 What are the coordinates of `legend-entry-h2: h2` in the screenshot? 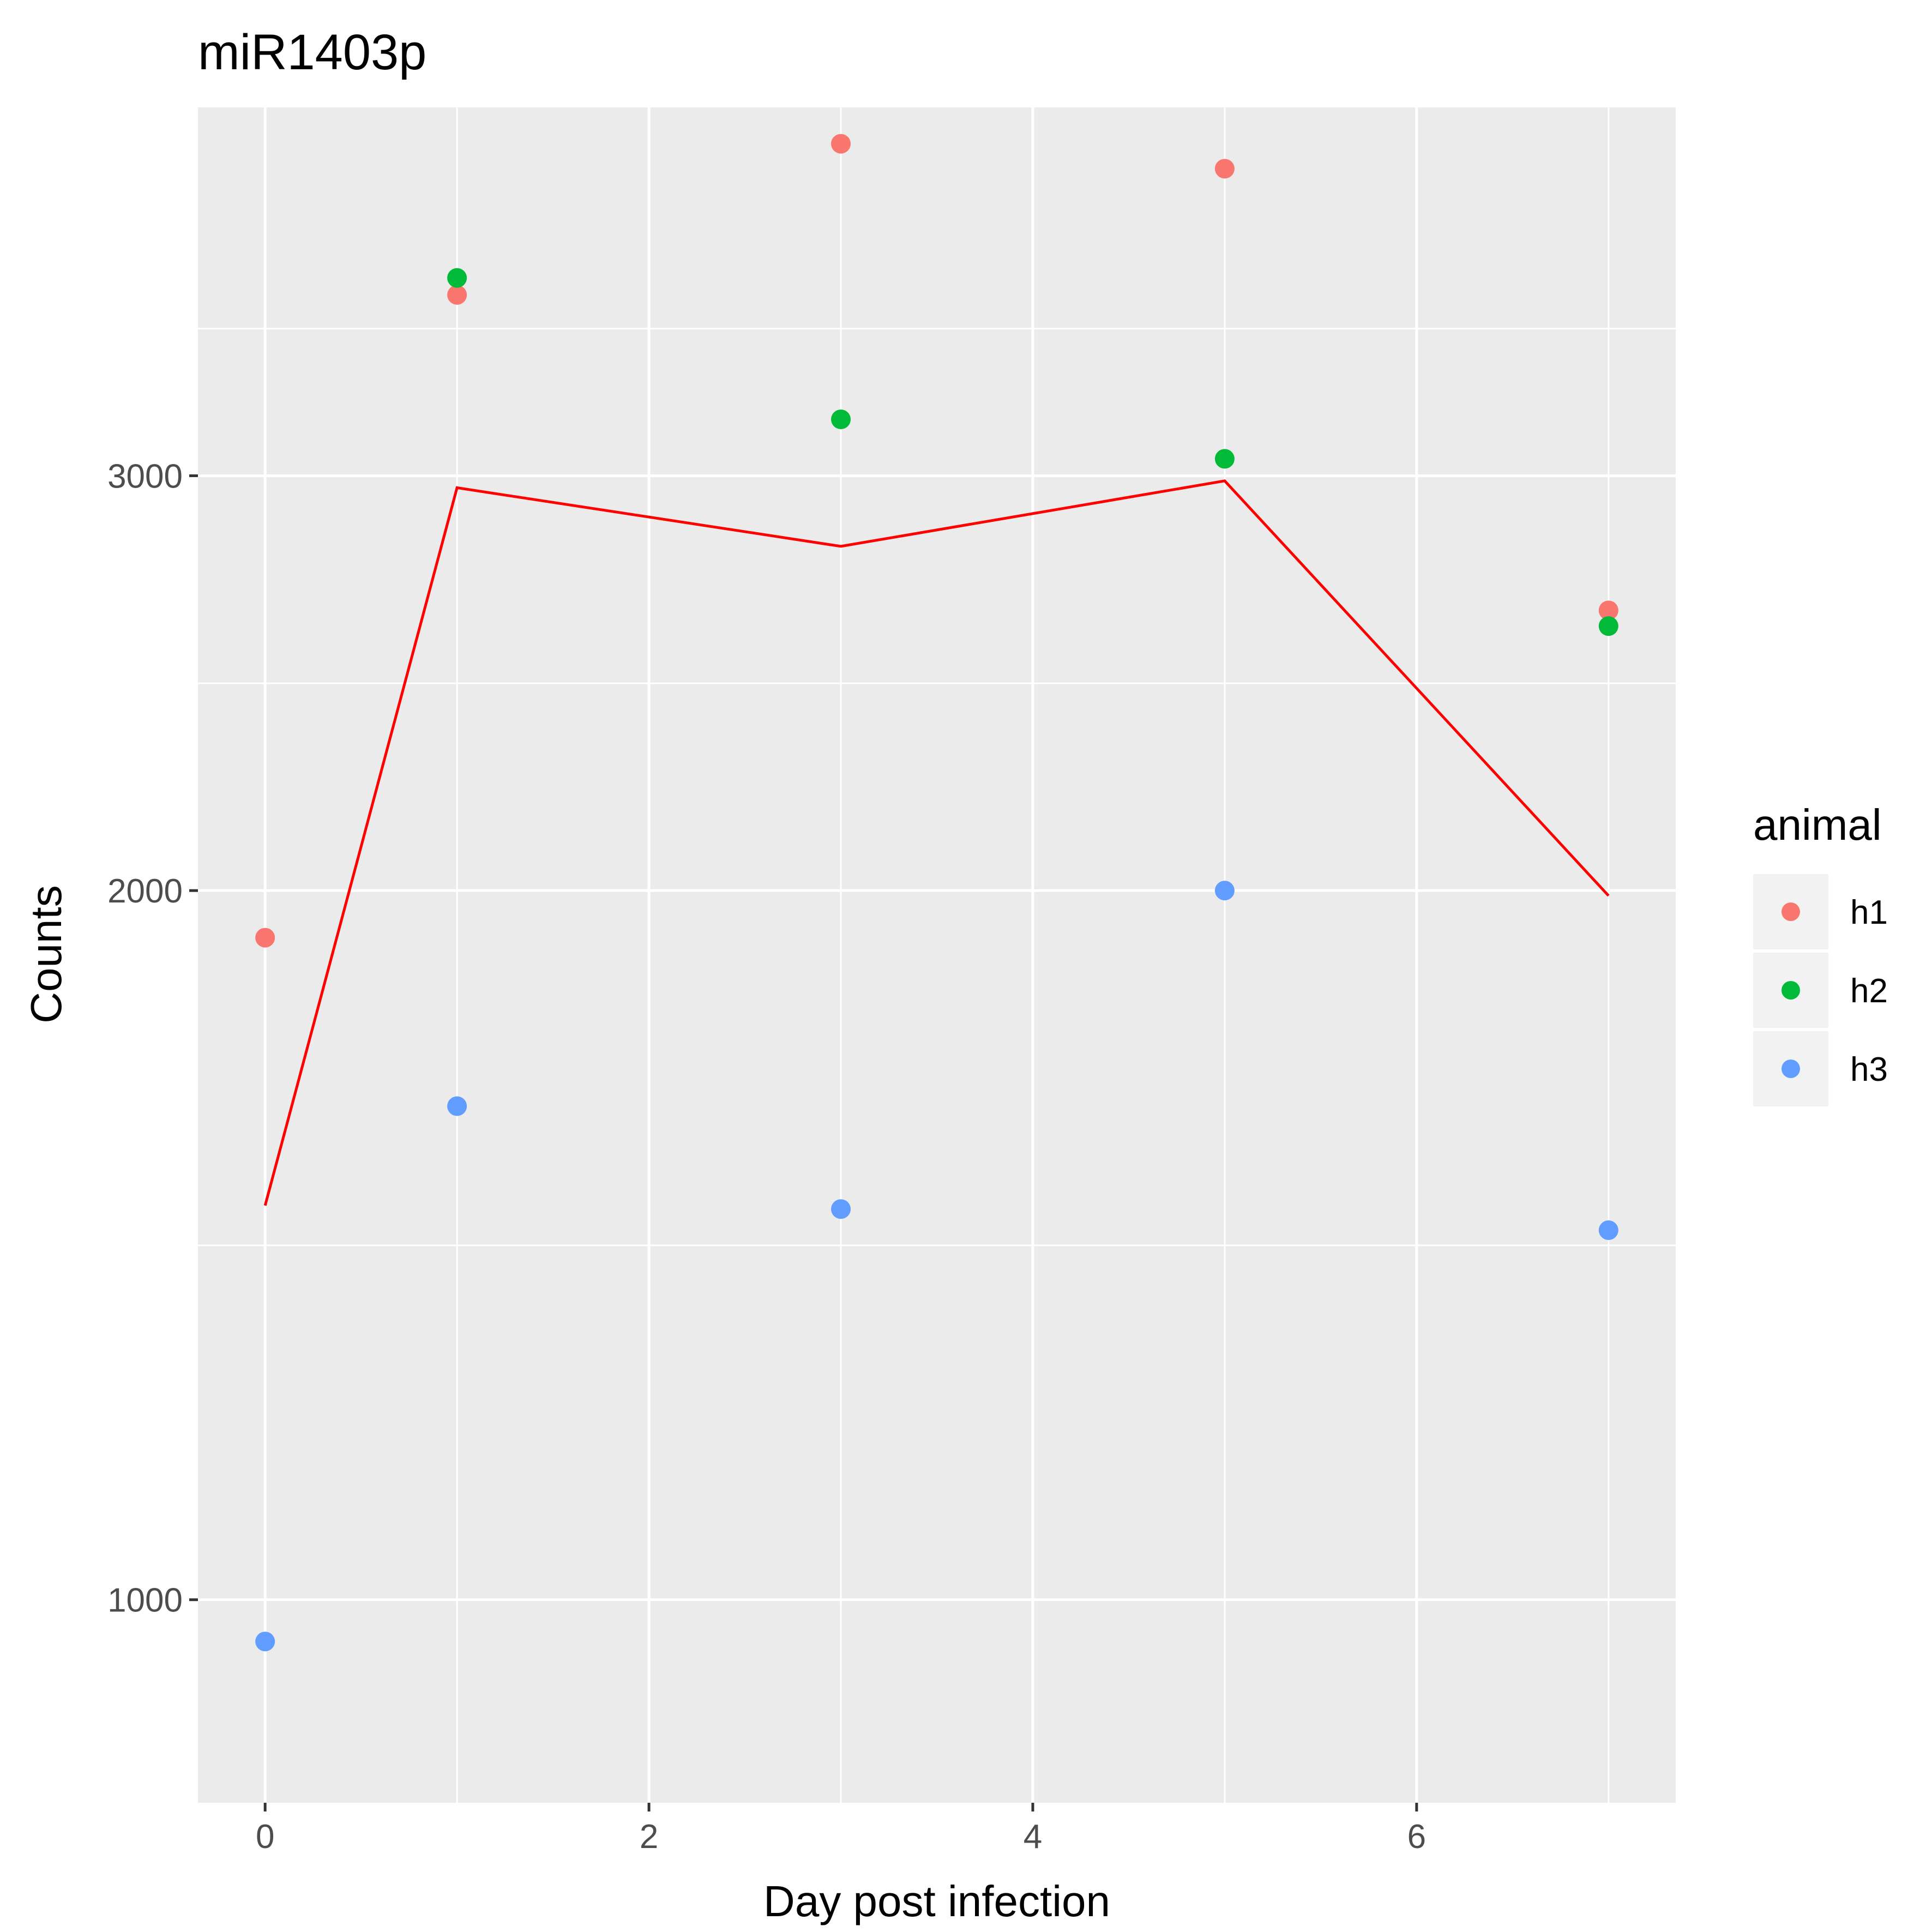 It's located at (1820, 990).